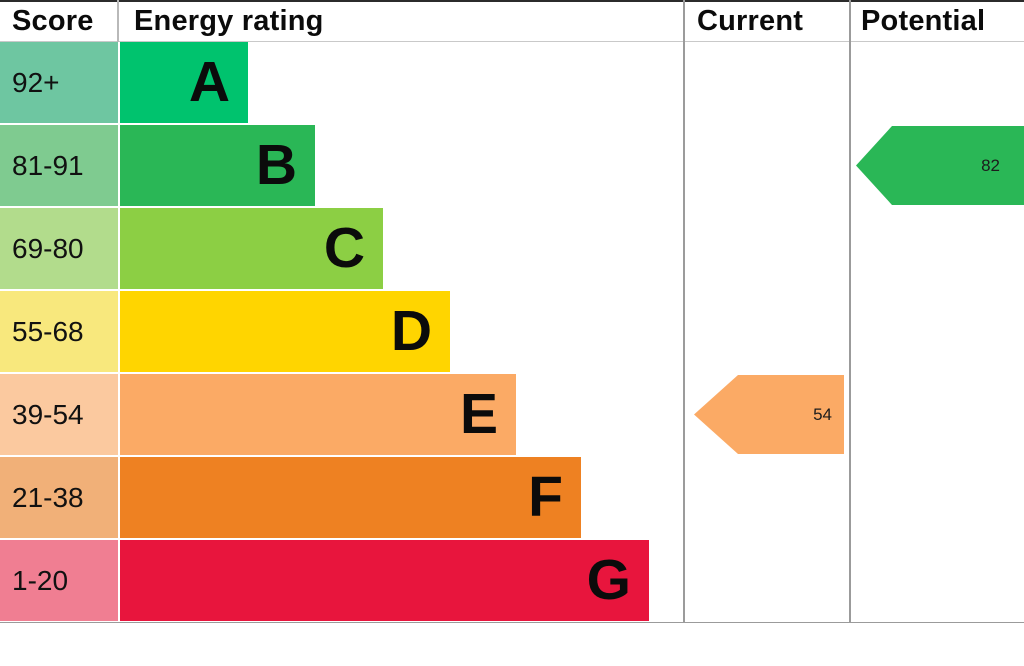 The height and width of the screenshot is (666, 1024). Describe the element at coordinates (545, 497) in the screenshot. I see `rating-letter-f: F` at that location.